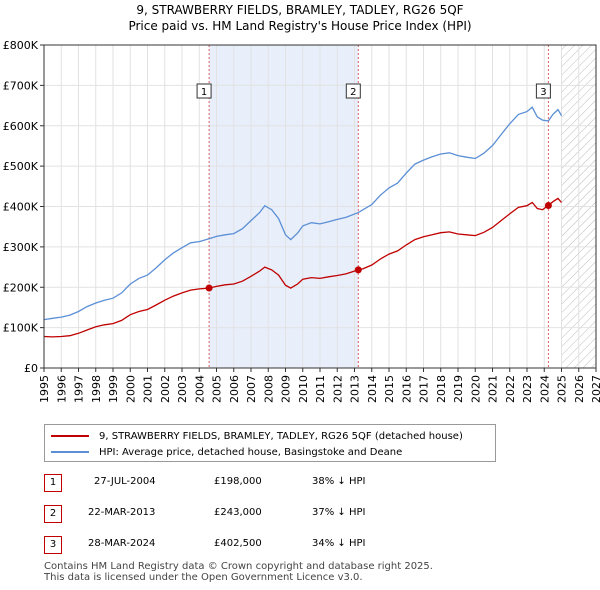 This screenshot has height=590, width=600. What do you see at coordinates (337, 389) in the screenshot?
I see `x-tick-label: 2012` at bounding box center [337, 389].